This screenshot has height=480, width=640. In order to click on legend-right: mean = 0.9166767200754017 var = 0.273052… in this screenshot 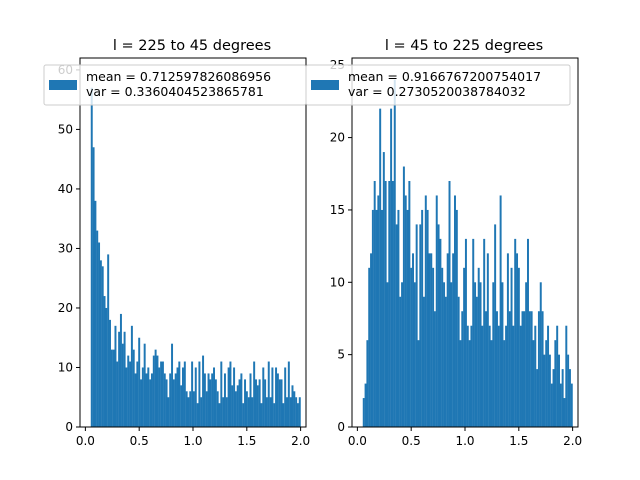, I will do `click(438, 85)`.